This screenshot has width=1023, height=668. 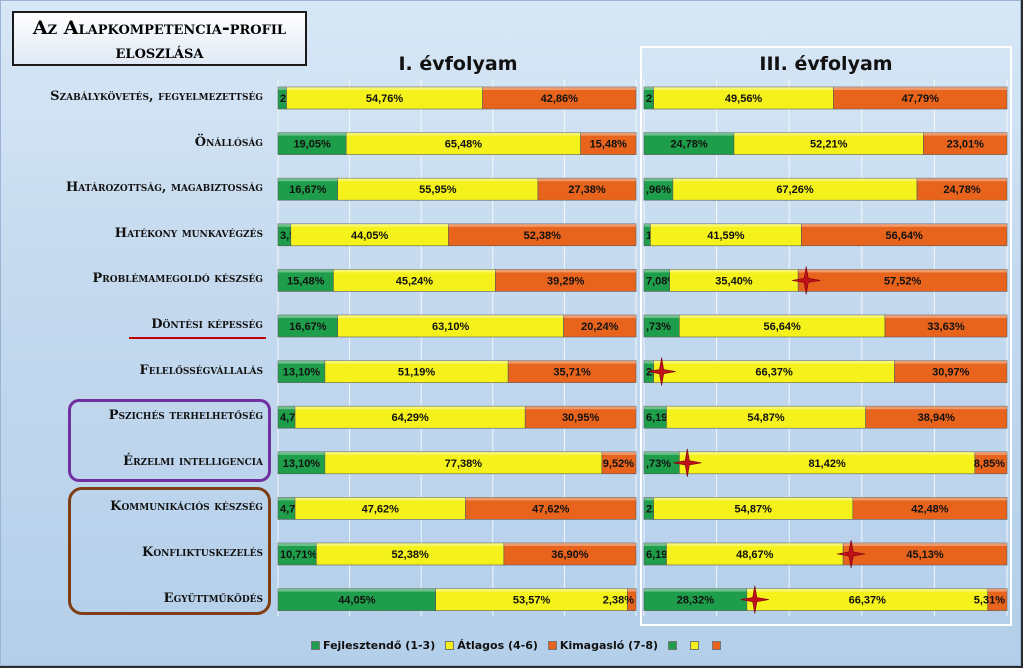 I want to click on data-label: 35,40%, so click(x=734, y=281).